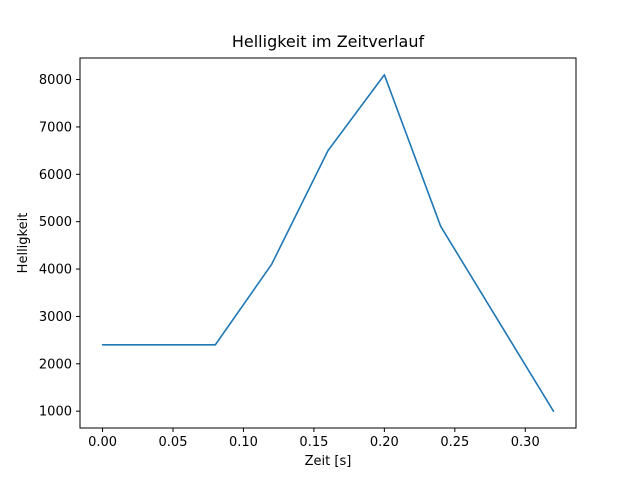 The height and width of the screenshot is (484, 640). I want to click on x-tick-label: 0.20, so click(384, 442).